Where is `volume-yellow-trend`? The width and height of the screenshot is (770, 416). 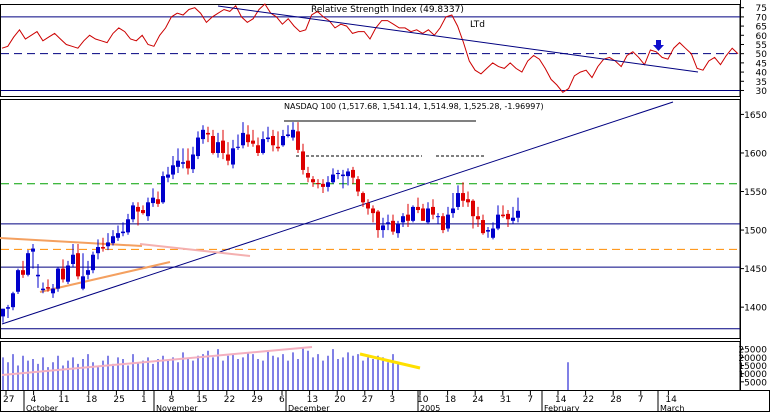 volume-yellow-trend is located at coordinates (390, 361).